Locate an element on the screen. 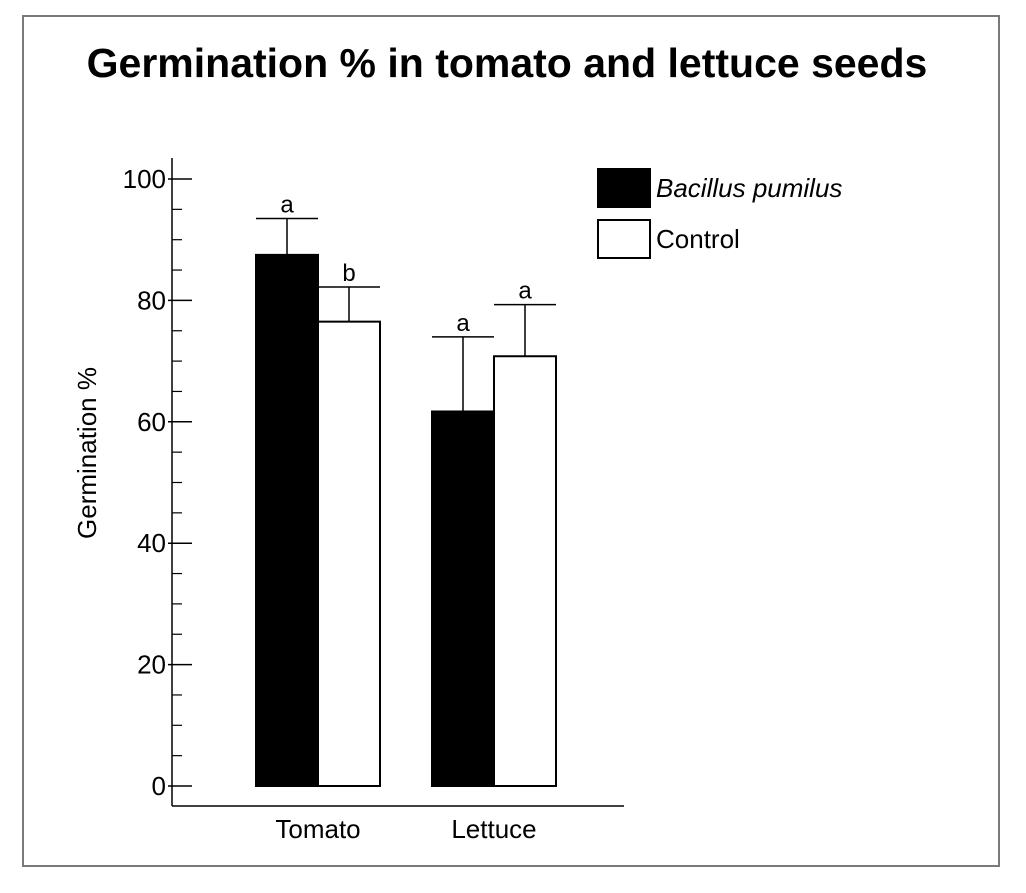 The image size is (1026, 893). x-category-label: Tomato is located at coordinates (317, 829).